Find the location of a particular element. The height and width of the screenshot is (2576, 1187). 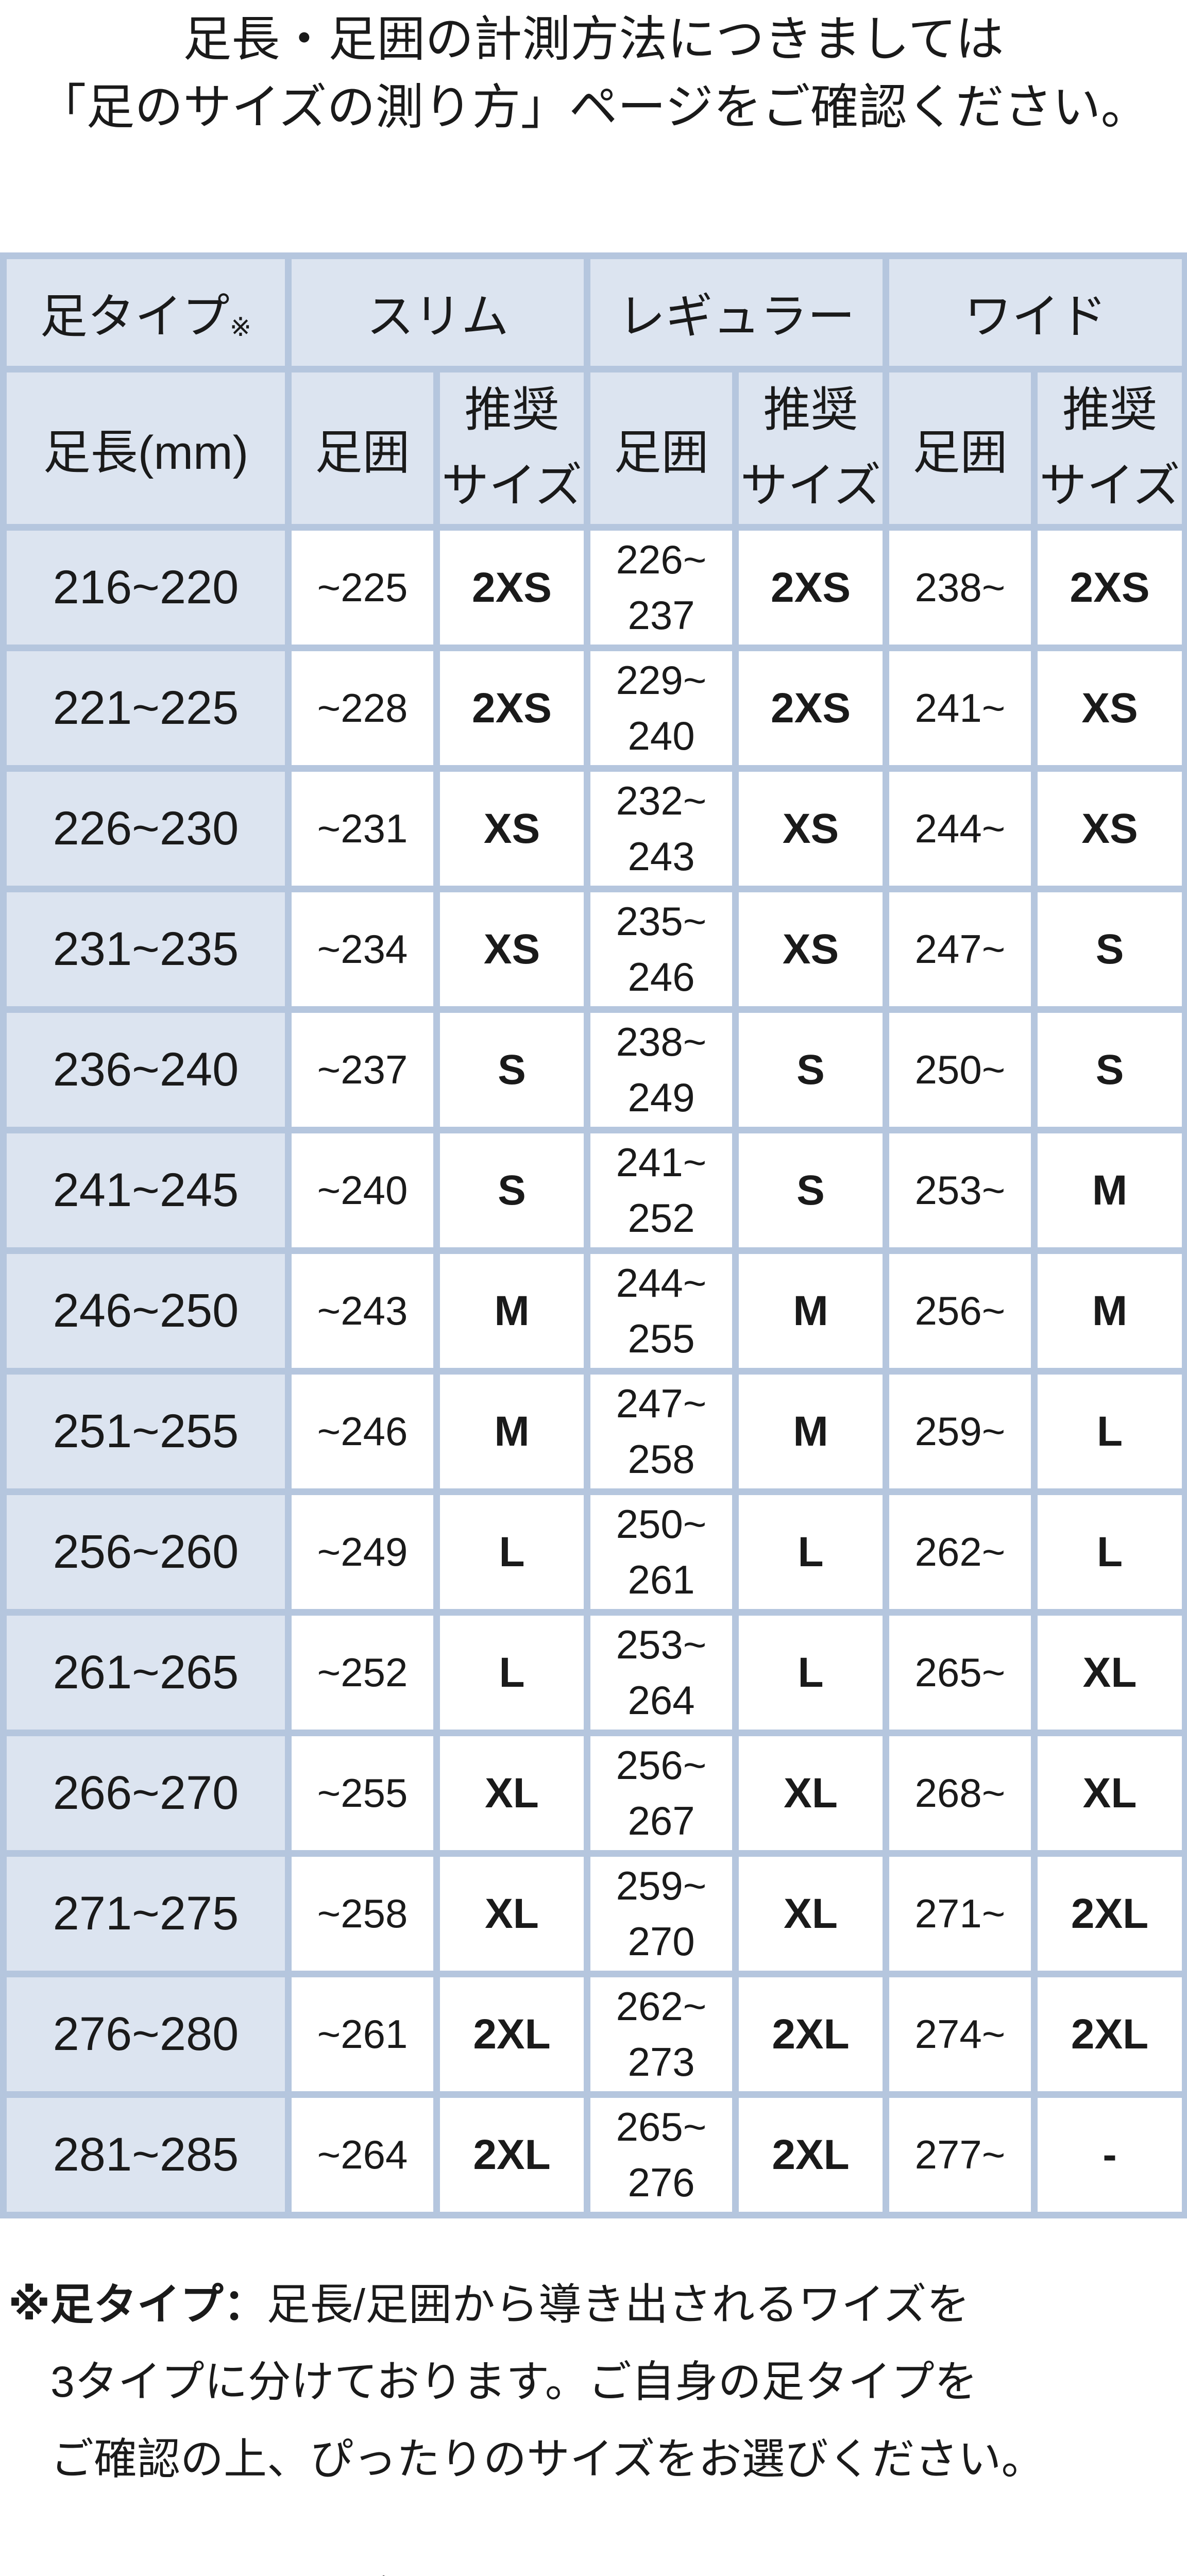

slim-girth-cell: ~258 is located at coordinates (362, 1914).